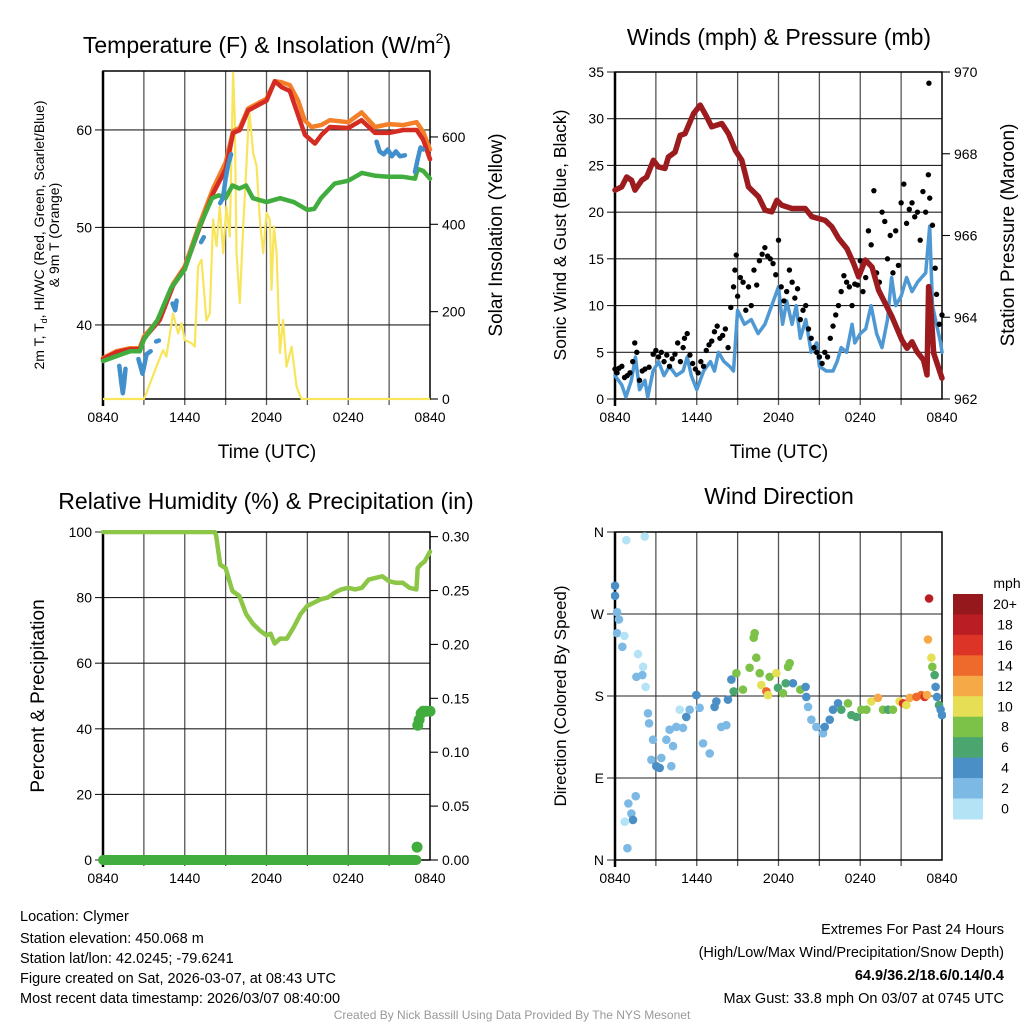  I want to click on x-tick-label: 1440, so click(184, 878).